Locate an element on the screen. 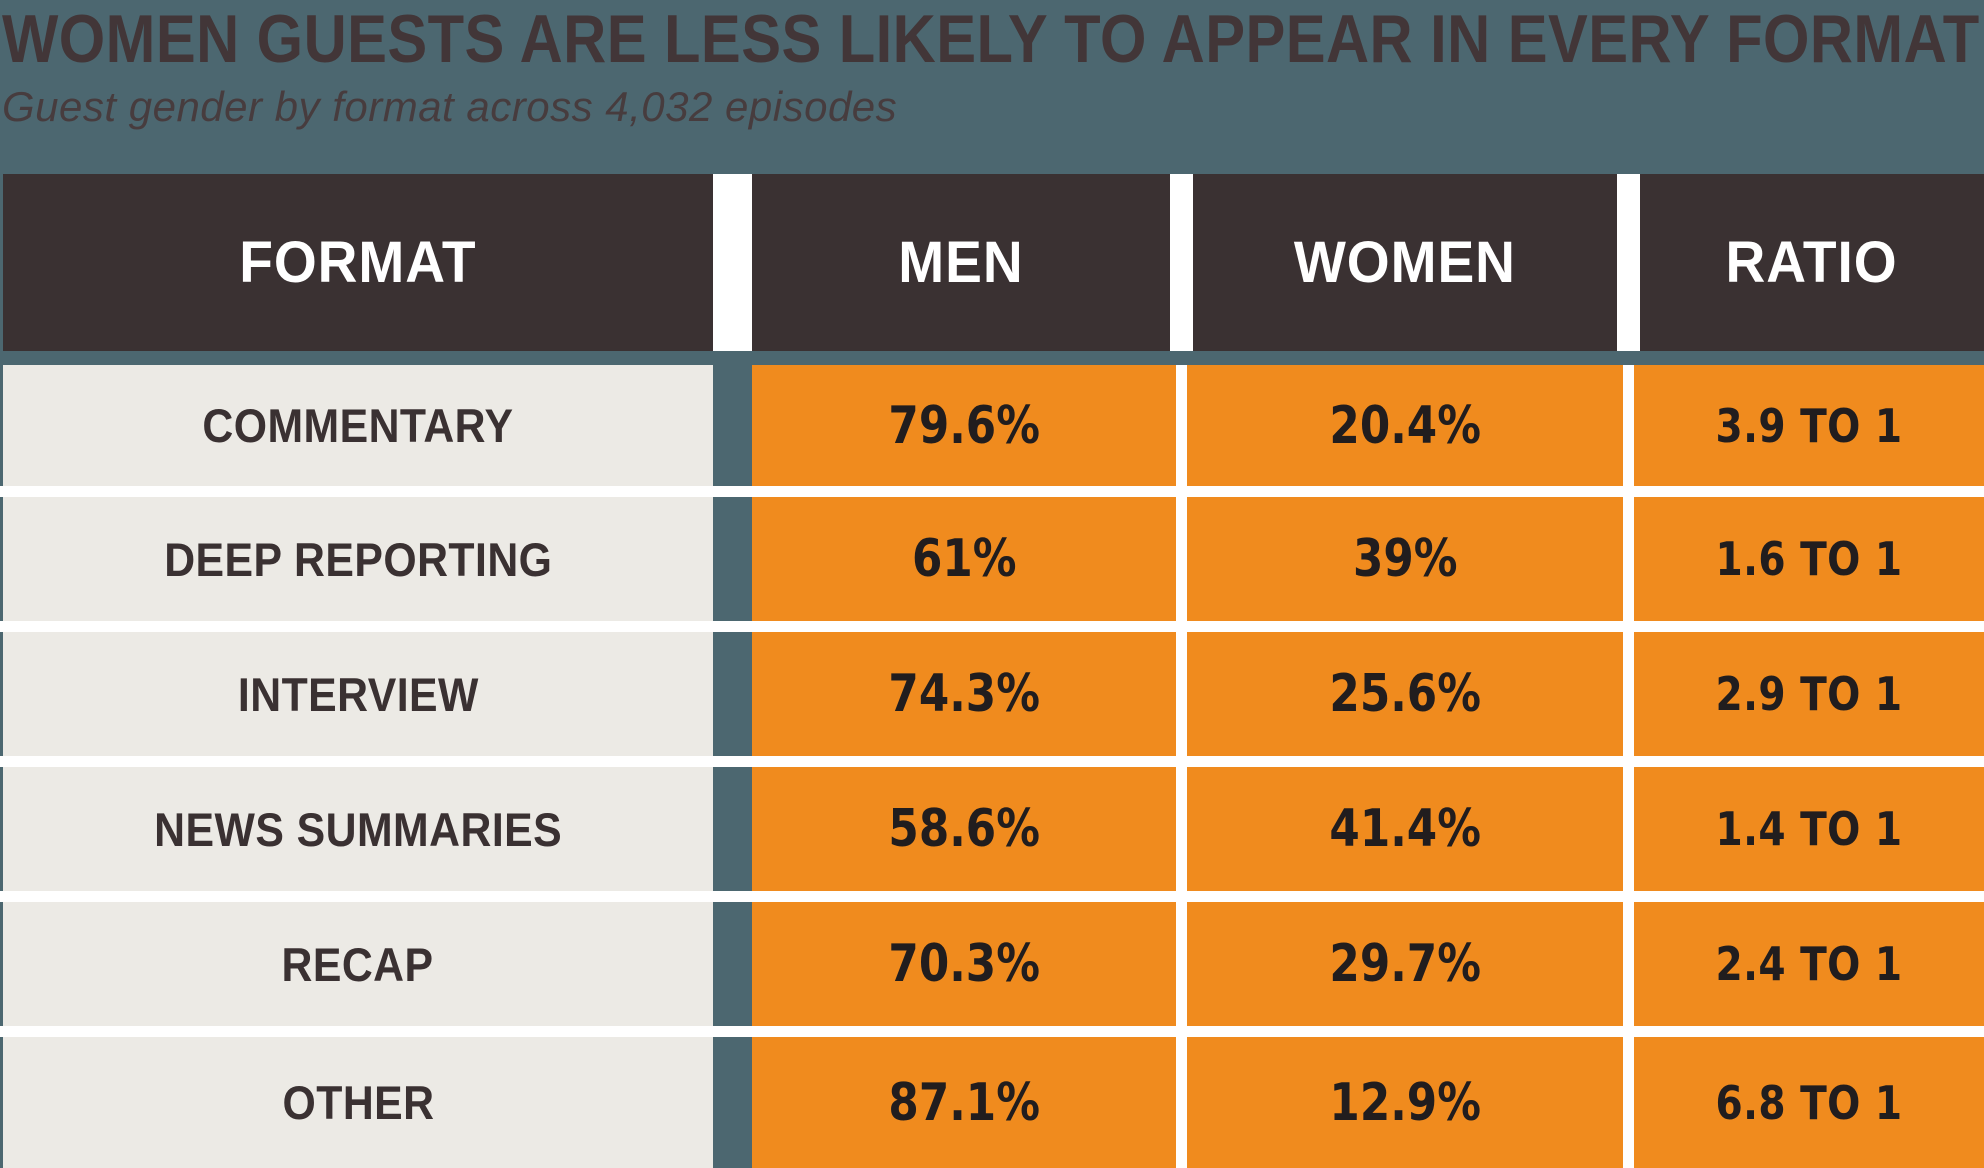 This screenshot has width=1984, height=1168. ratio-value: 1.6 TO 1 is located at coordinates (1809, 559).